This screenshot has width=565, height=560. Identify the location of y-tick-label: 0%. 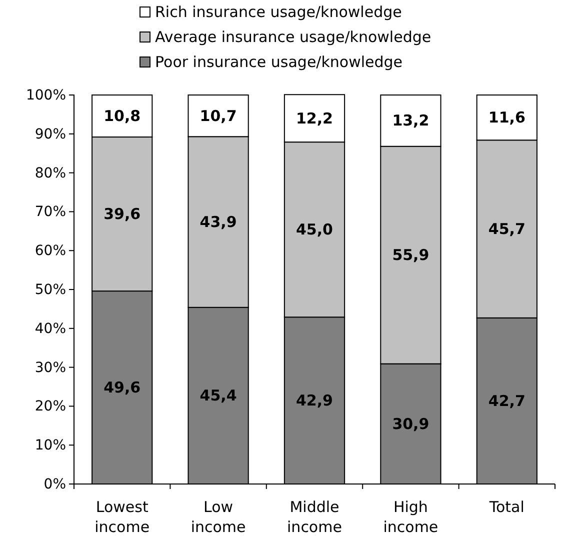
(55, 484).